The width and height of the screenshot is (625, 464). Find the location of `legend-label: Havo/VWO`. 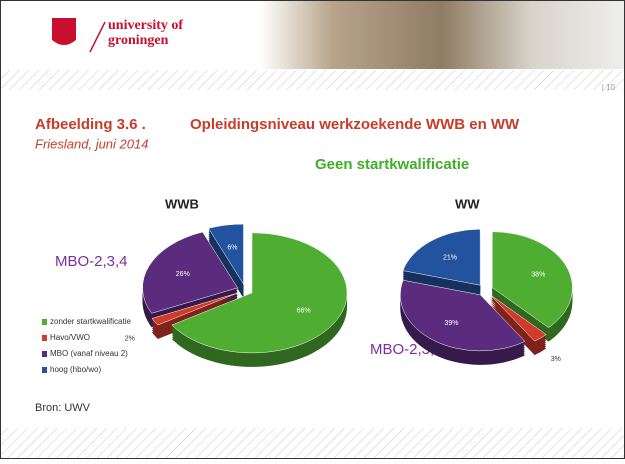

legend-label: Havo/VWO is located at coordinates (70, 337).